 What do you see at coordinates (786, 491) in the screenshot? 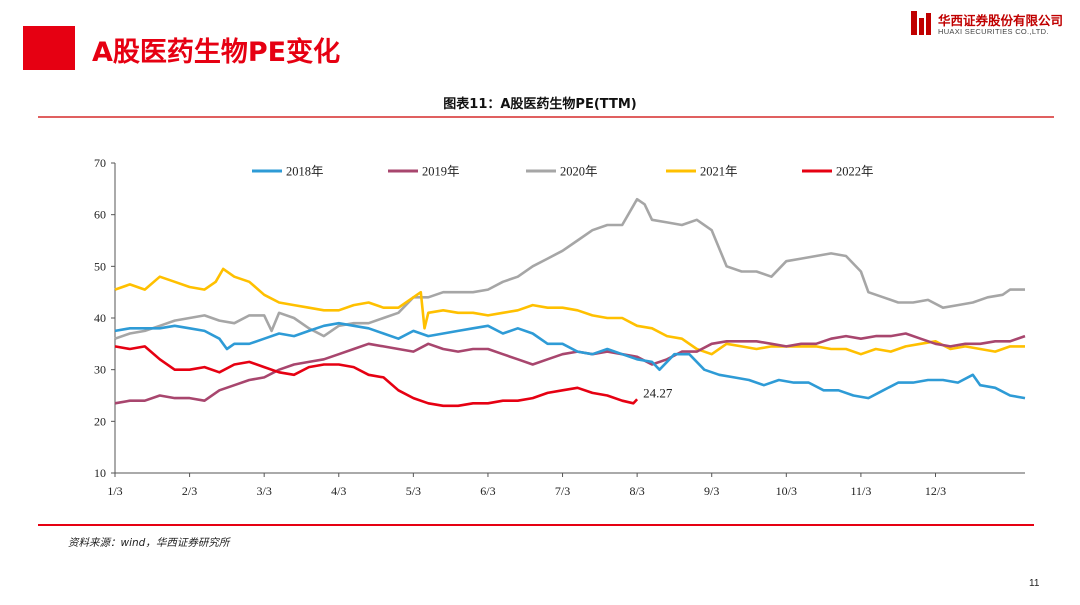
I see `x-tick-label: 10/3` at bounding box center [786, 491].